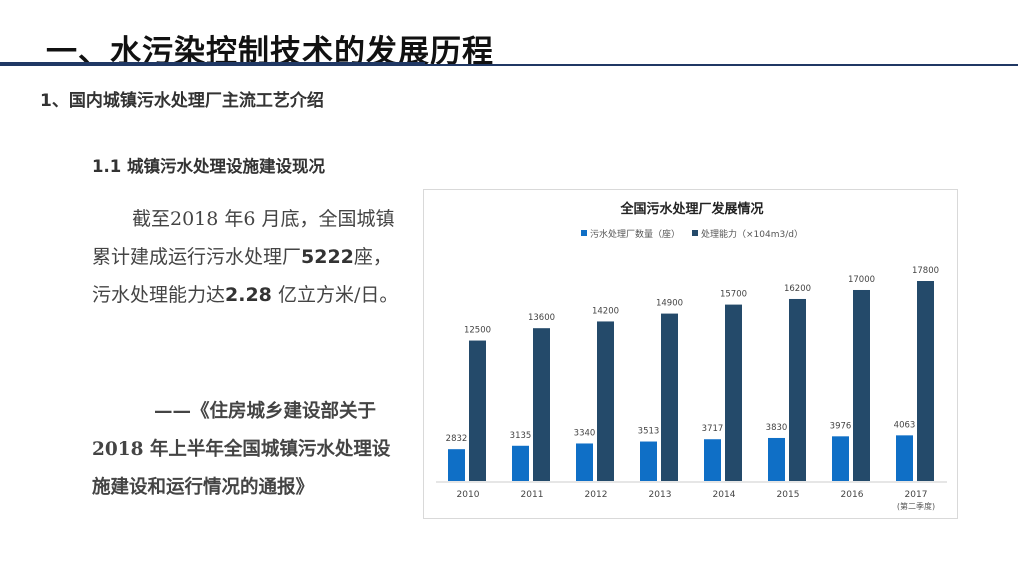 Image resolution: width=1018 pixels, height=568 pixels. I want to click on data-label-0-2011: 3135, so click(521, 436).